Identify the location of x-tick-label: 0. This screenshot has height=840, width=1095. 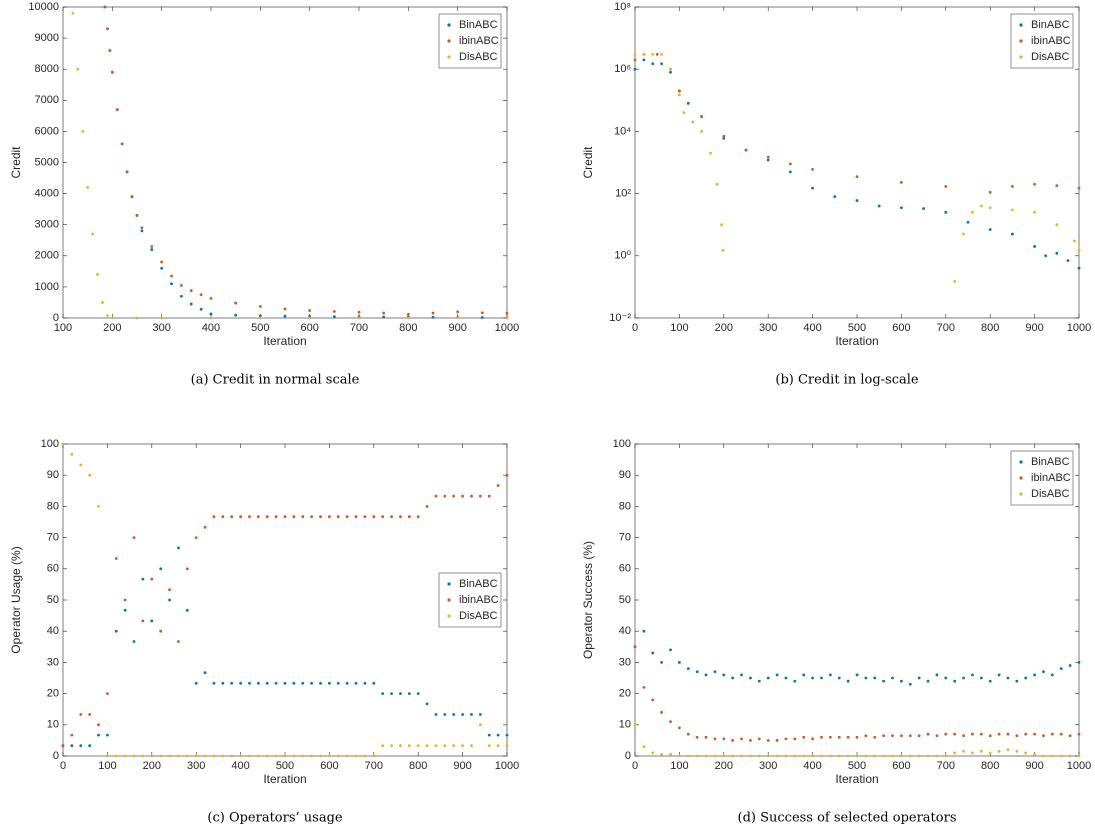
(63, 766).